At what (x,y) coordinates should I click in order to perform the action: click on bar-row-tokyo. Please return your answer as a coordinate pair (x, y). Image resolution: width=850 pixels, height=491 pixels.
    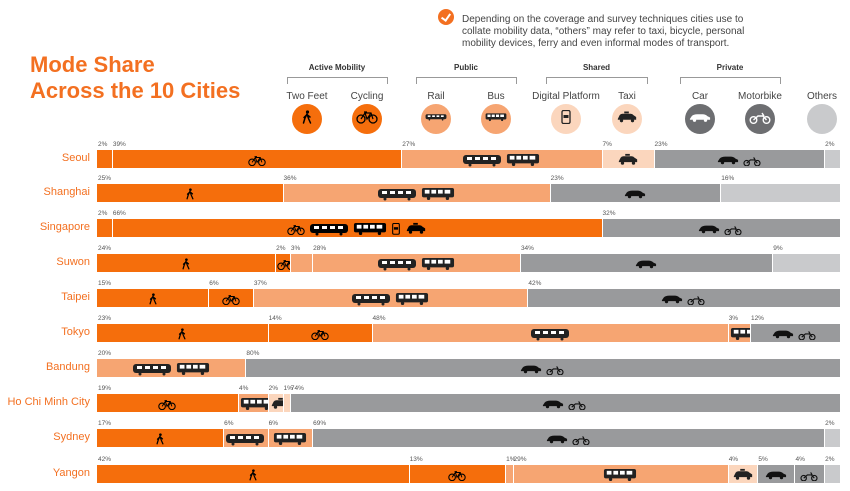
    Looking at the image, I should click on (468, 333).